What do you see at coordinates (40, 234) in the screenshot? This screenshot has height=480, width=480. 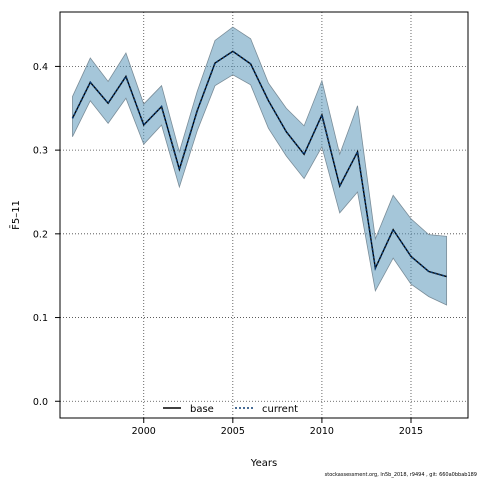 I see `y-tick-label: 0.2` at bounding box center [40, 234].